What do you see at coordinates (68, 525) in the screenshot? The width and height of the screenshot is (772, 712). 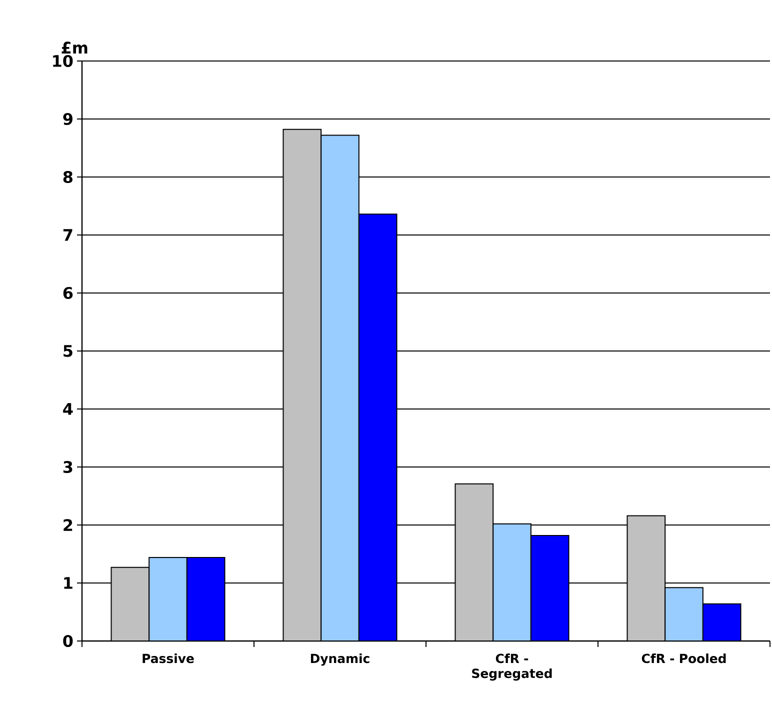 I see `y-tick-label: 2` at bounding box center [68, 525].